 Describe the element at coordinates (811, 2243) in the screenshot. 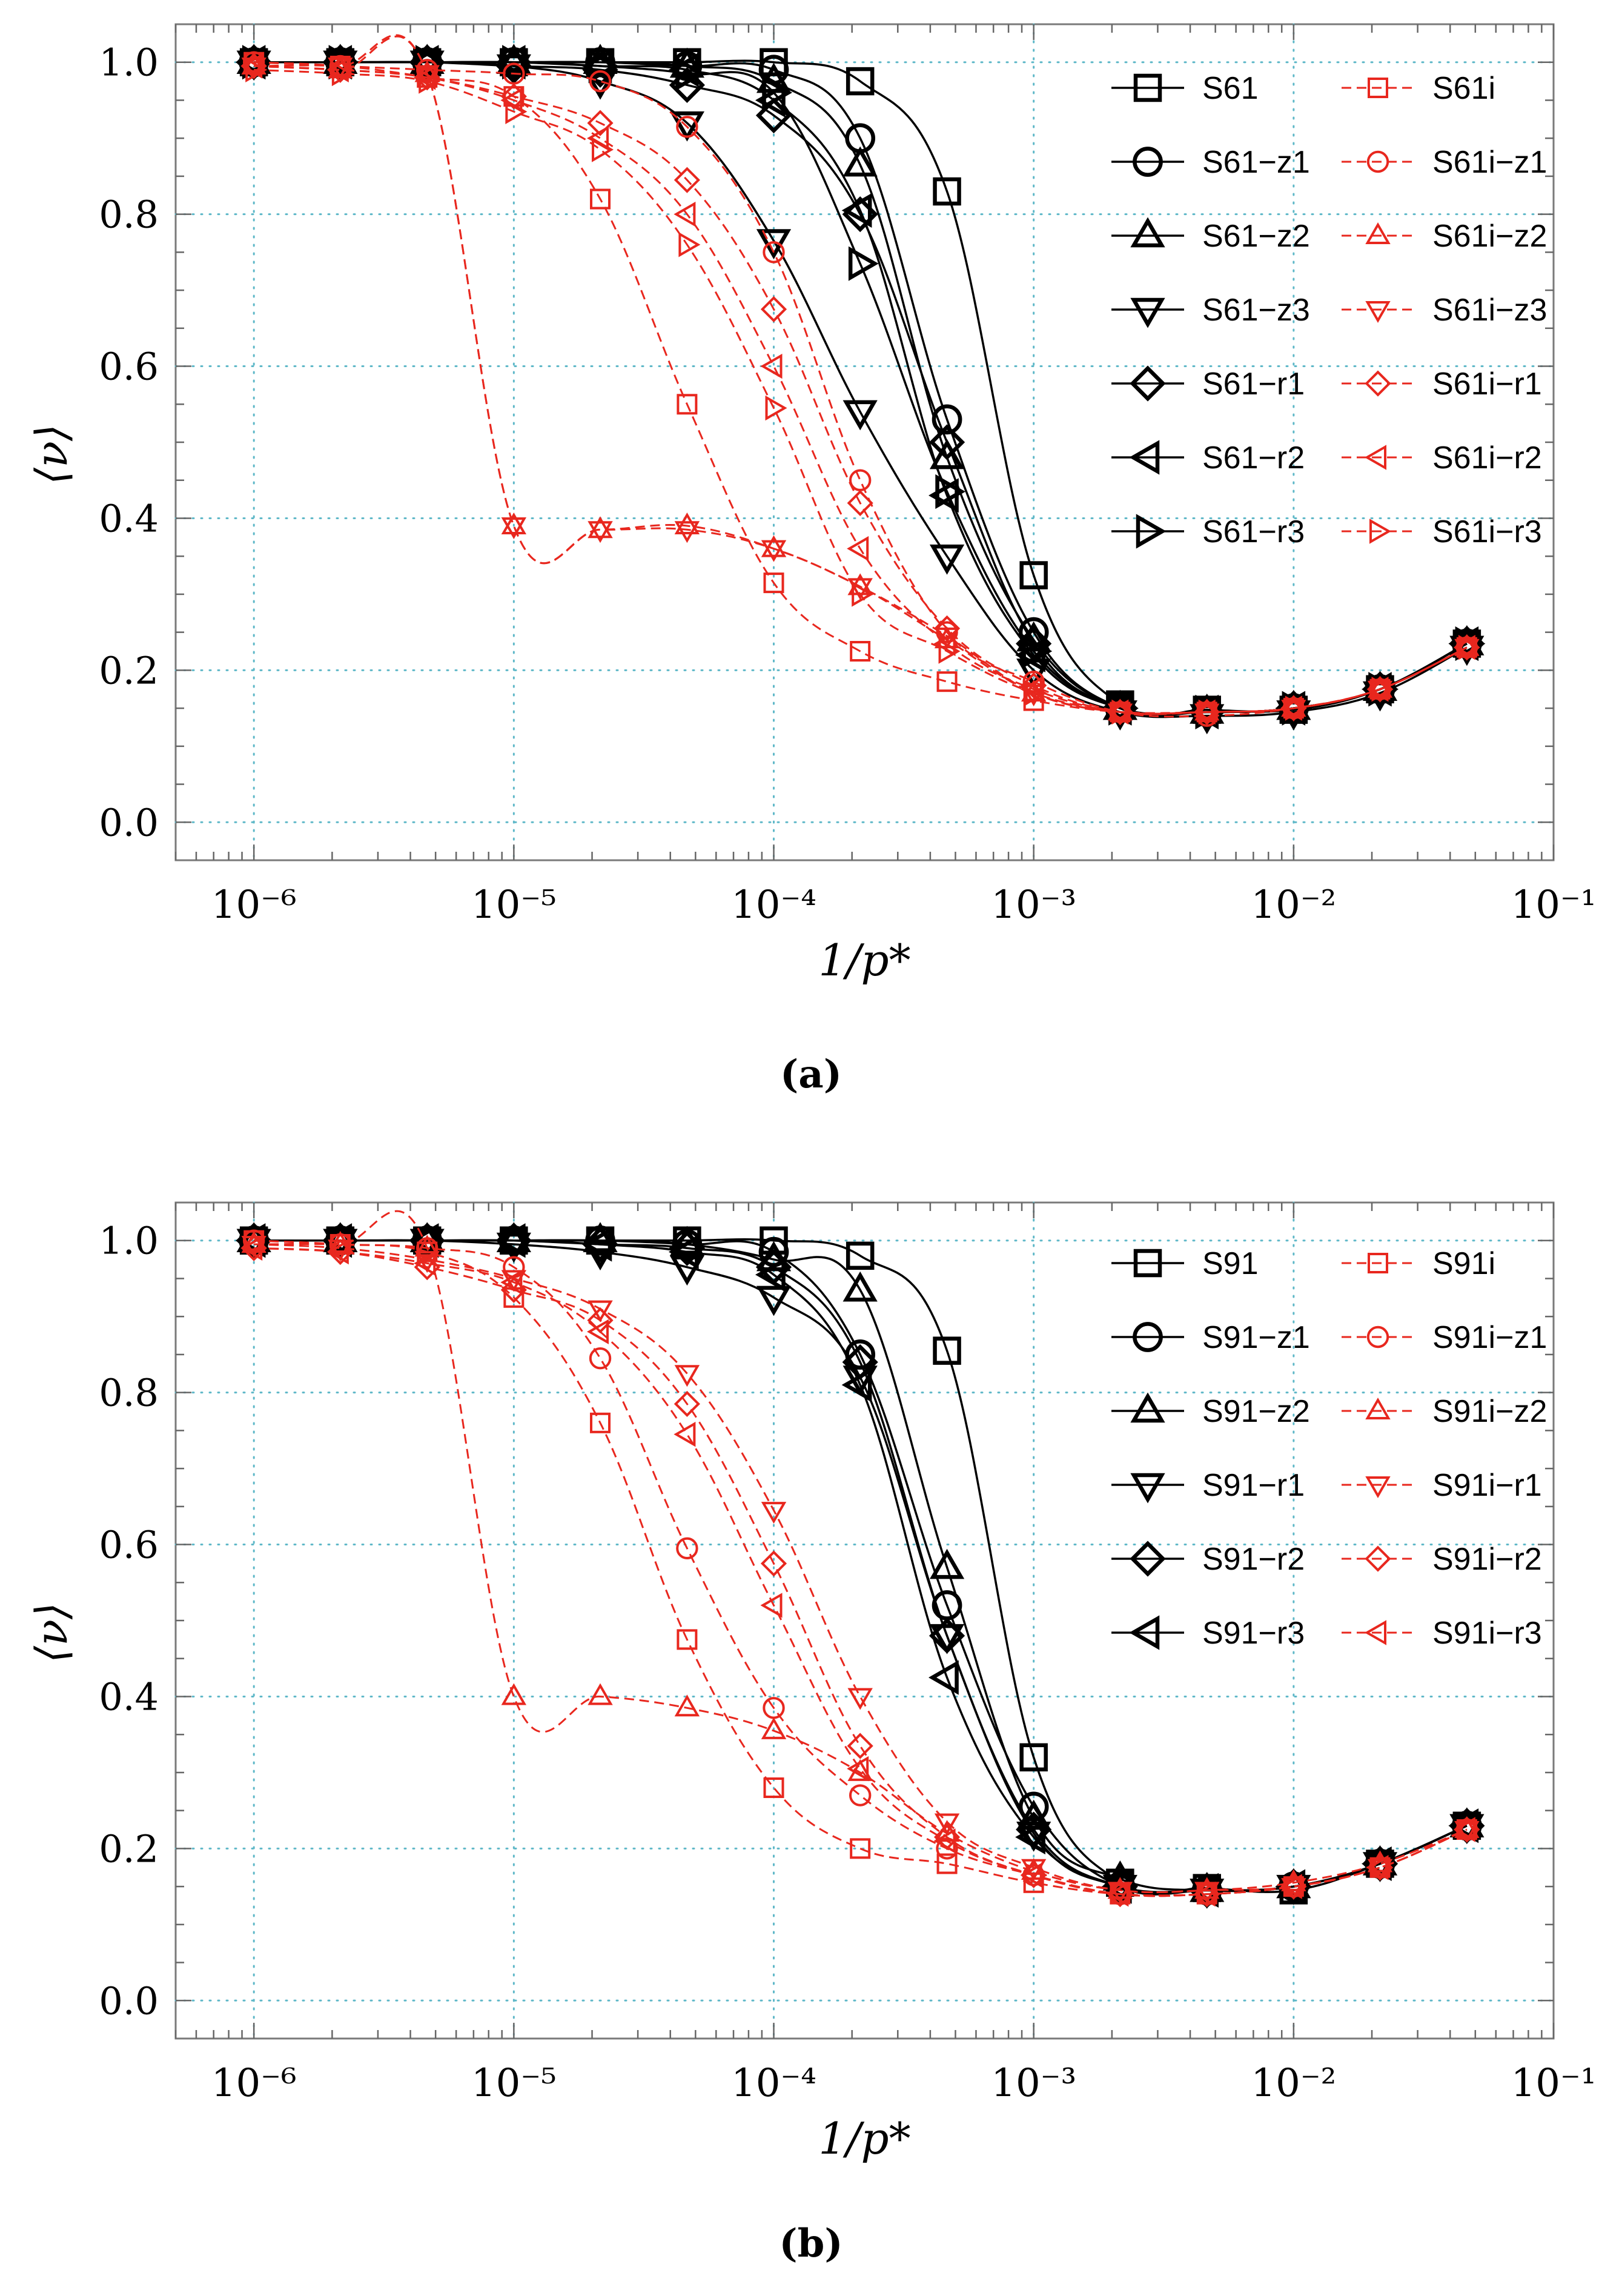

I see `panel-label: (b)` at that location.